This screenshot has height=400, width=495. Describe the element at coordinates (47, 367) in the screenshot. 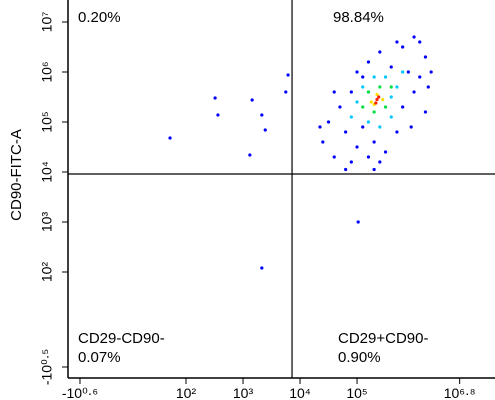

I see `y-tick-label: -10⁰·⁵` at that location.